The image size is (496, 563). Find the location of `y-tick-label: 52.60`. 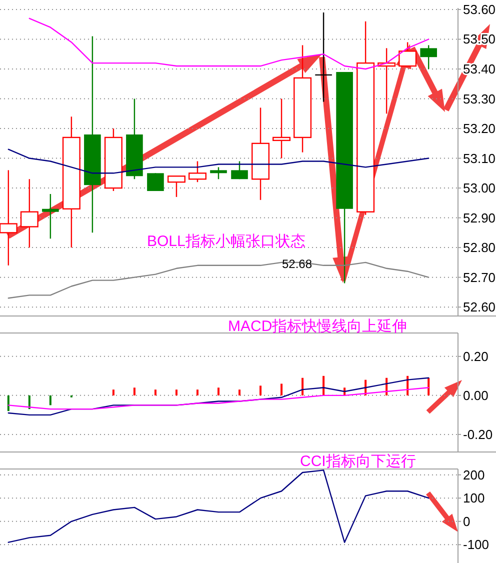

y-tick-label: 52.60 is located at coordinates (479, 307).